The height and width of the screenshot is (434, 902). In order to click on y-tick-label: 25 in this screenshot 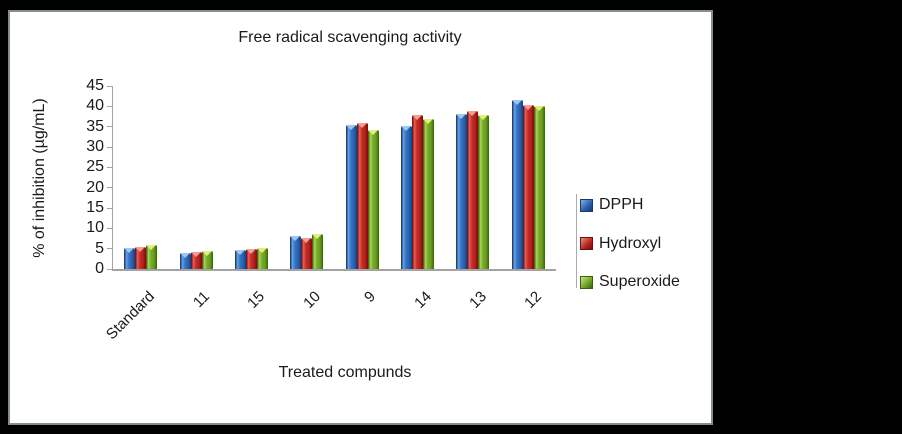, I will do `click(95, 167)`.